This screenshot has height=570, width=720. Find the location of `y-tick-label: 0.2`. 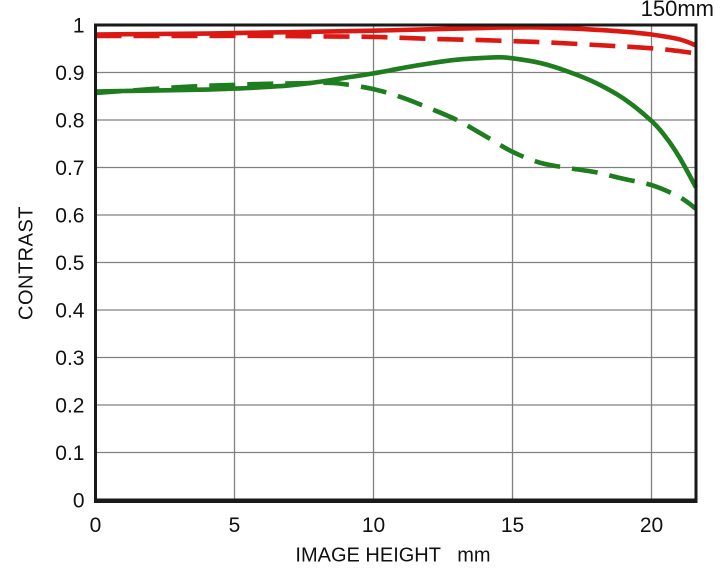

y-tick-label: 0.2 is located at coordinates (69, 406).